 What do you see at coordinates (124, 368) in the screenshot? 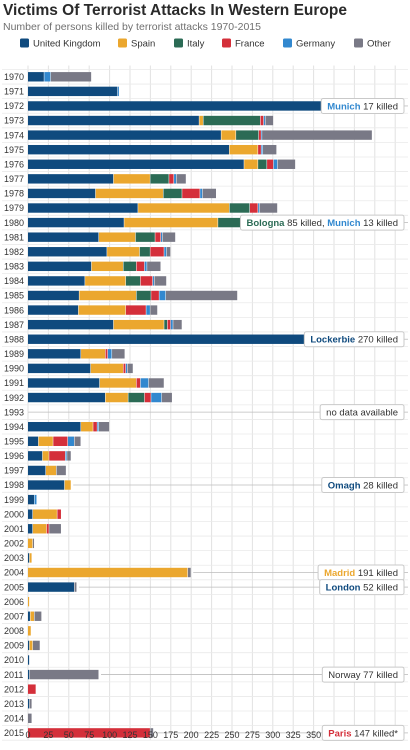
I see `bar-1990-france` at bounding box center [124, 368].